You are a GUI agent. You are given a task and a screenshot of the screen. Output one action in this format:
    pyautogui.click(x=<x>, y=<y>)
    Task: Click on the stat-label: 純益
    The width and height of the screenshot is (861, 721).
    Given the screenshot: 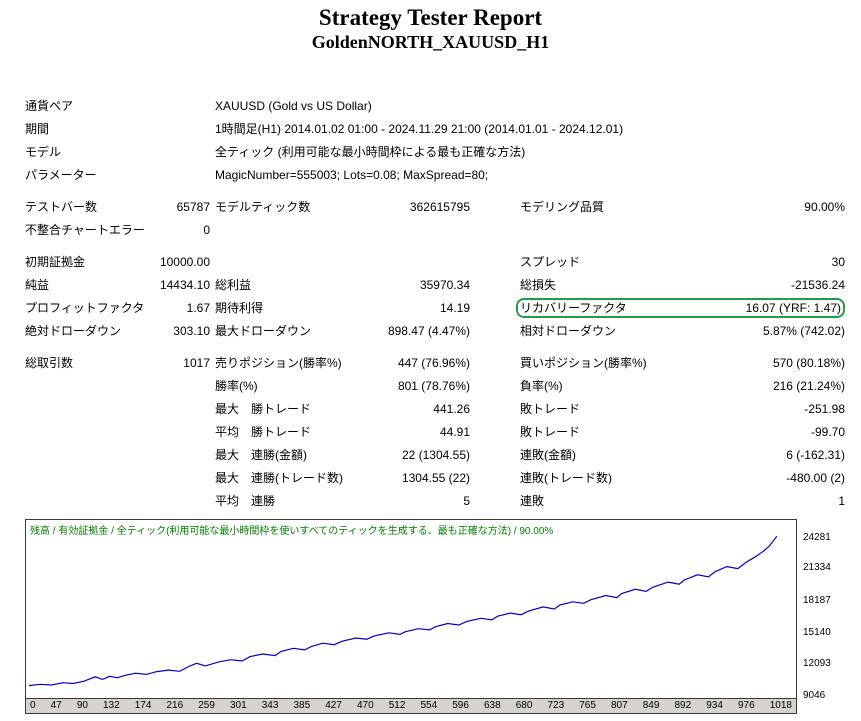 What is the action you would take?
    pyautogui.click(x=37, y=285)
    